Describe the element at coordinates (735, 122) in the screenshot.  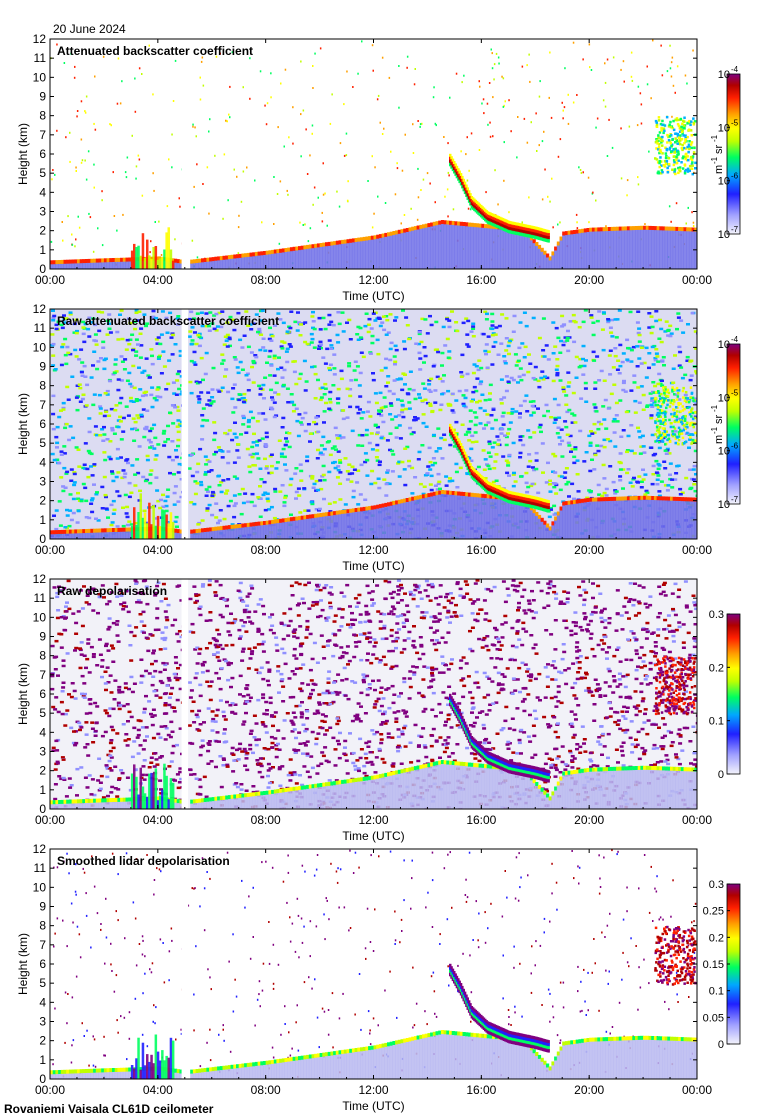
I see `colorbar-tick-exponent: -5` at that location.